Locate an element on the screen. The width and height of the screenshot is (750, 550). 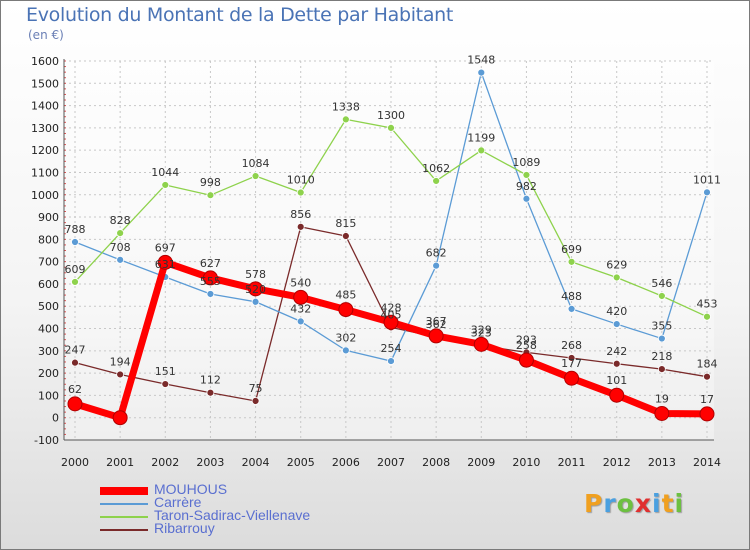
chart-subtitle: (en €) is located at coordinates (46, 35).